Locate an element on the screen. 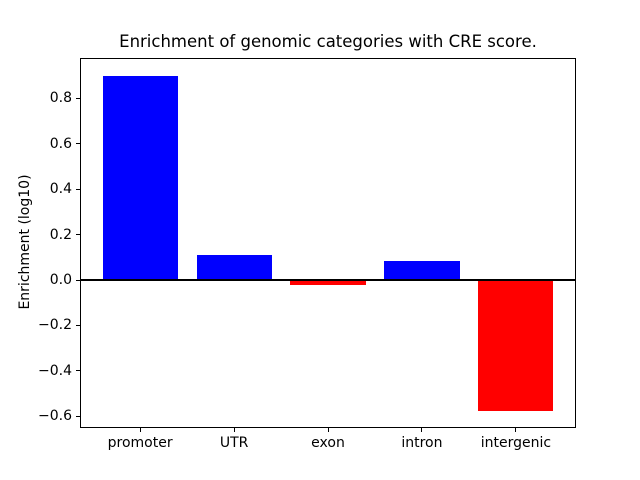  y-tick-label: 0.6 is located at coordinates (60, 143).